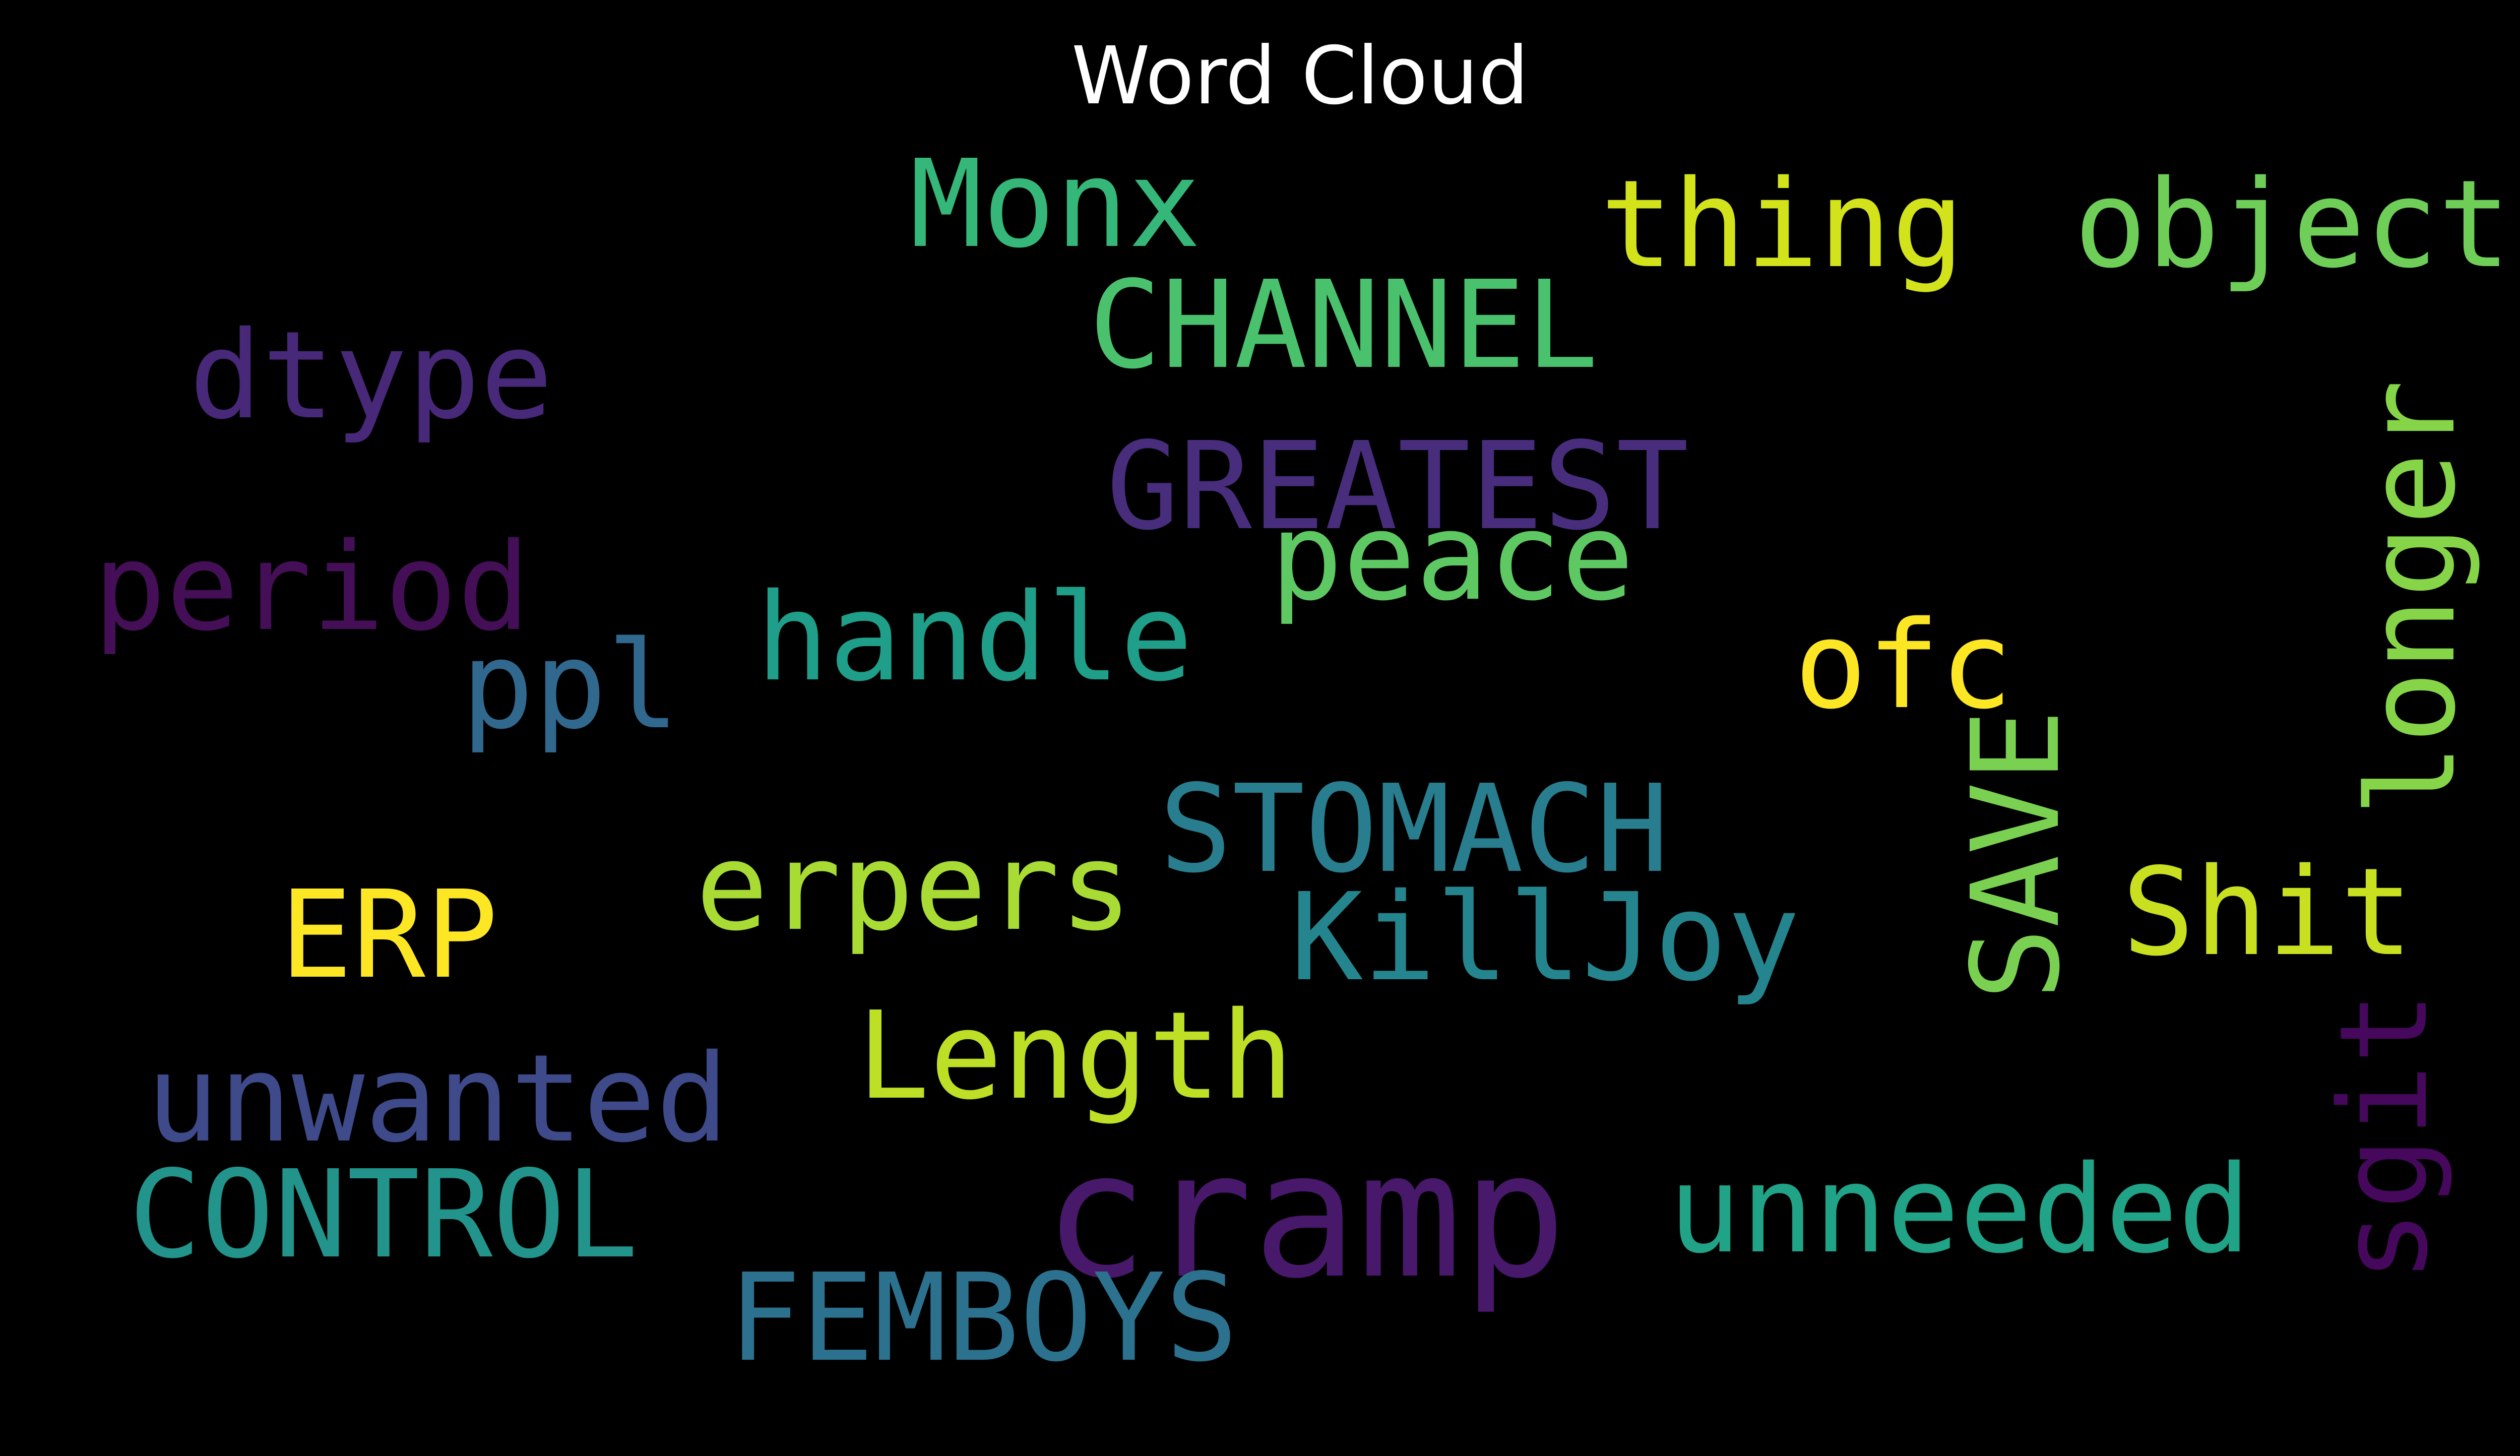 This screenshot has height=1456, width=2520. I want to click on word-erpers: erpers, so click(914, 887).